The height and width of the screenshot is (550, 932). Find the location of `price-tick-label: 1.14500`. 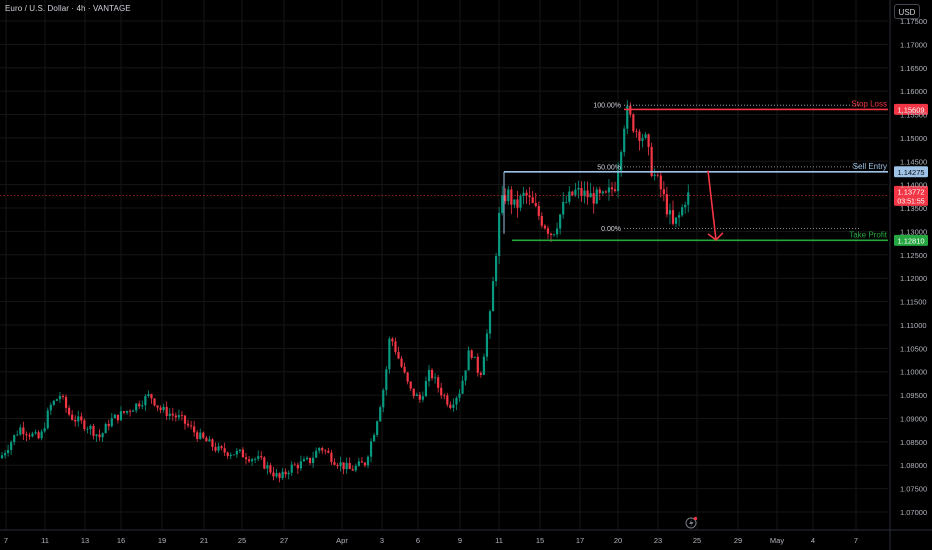

price-tick-label: 1.14500 is located at coordinates (913, 161).